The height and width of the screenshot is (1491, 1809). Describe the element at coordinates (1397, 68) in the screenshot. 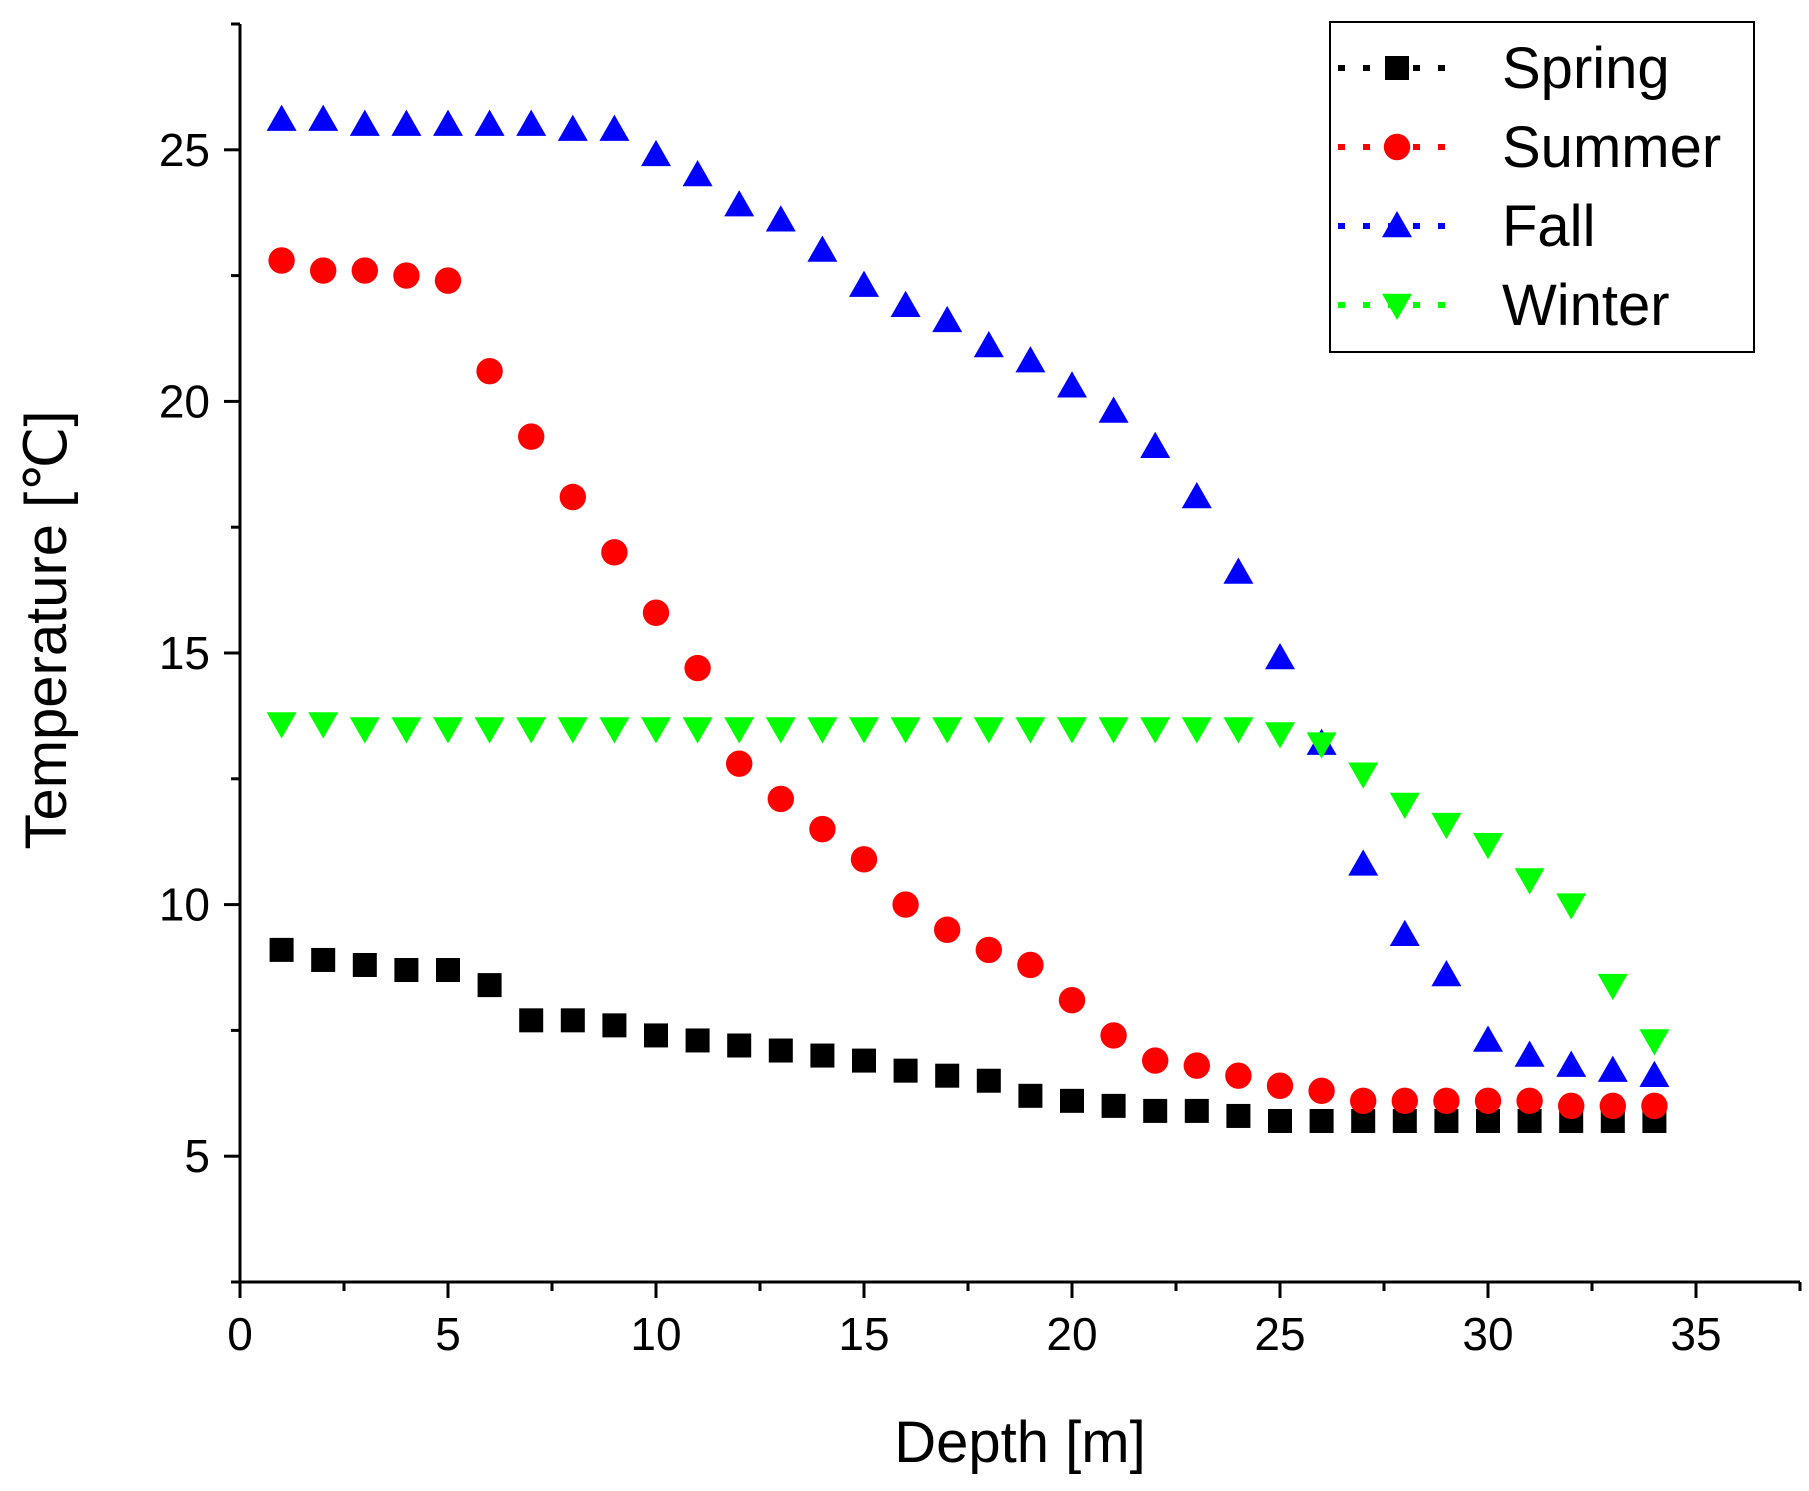

I see `legend-marker-spring` at that location.